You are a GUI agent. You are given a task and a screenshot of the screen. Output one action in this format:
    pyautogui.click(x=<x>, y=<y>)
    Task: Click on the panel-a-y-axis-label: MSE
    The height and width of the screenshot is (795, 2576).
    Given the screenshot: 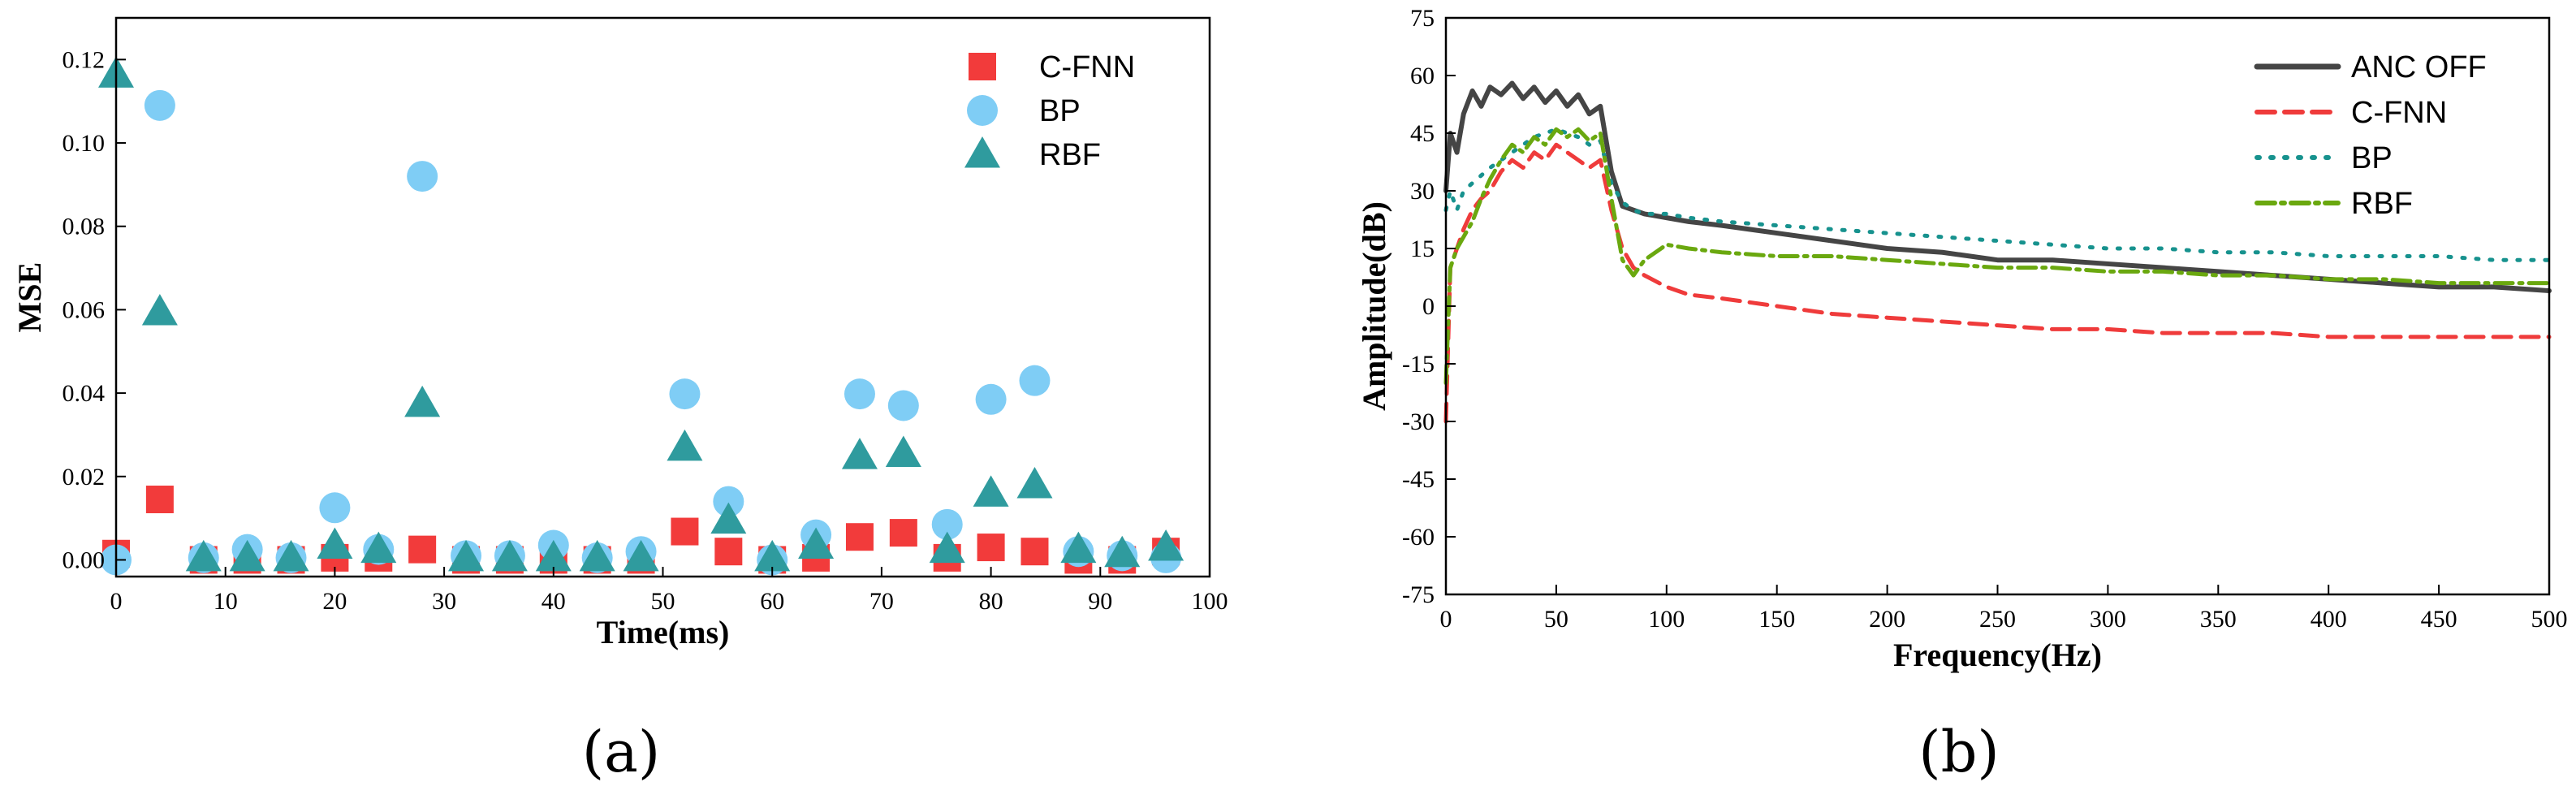 What is the action you would take?
    pyautogui.click(x=29, y=297)
    